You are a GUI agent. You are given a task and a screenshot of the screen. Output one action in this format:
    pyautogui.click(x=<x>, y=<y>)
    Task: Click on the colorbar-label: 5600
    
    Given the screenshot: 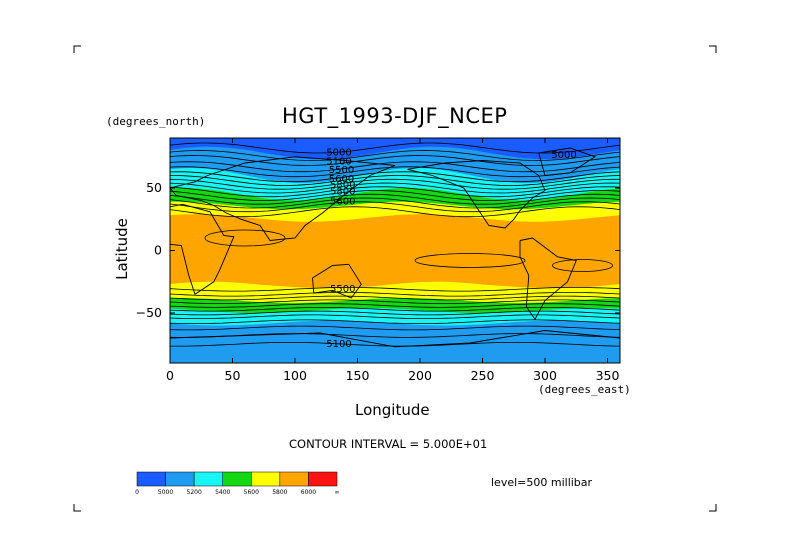 What is the action you would take?
    pyautogui.click(x=251, y=492)
    